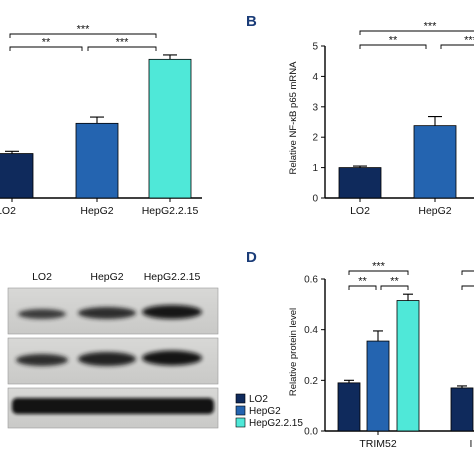  What do you see at coordinates (471, 444) in the screenshot?
I see `panel-d-group-i: I` at bounding box center [471, 444].